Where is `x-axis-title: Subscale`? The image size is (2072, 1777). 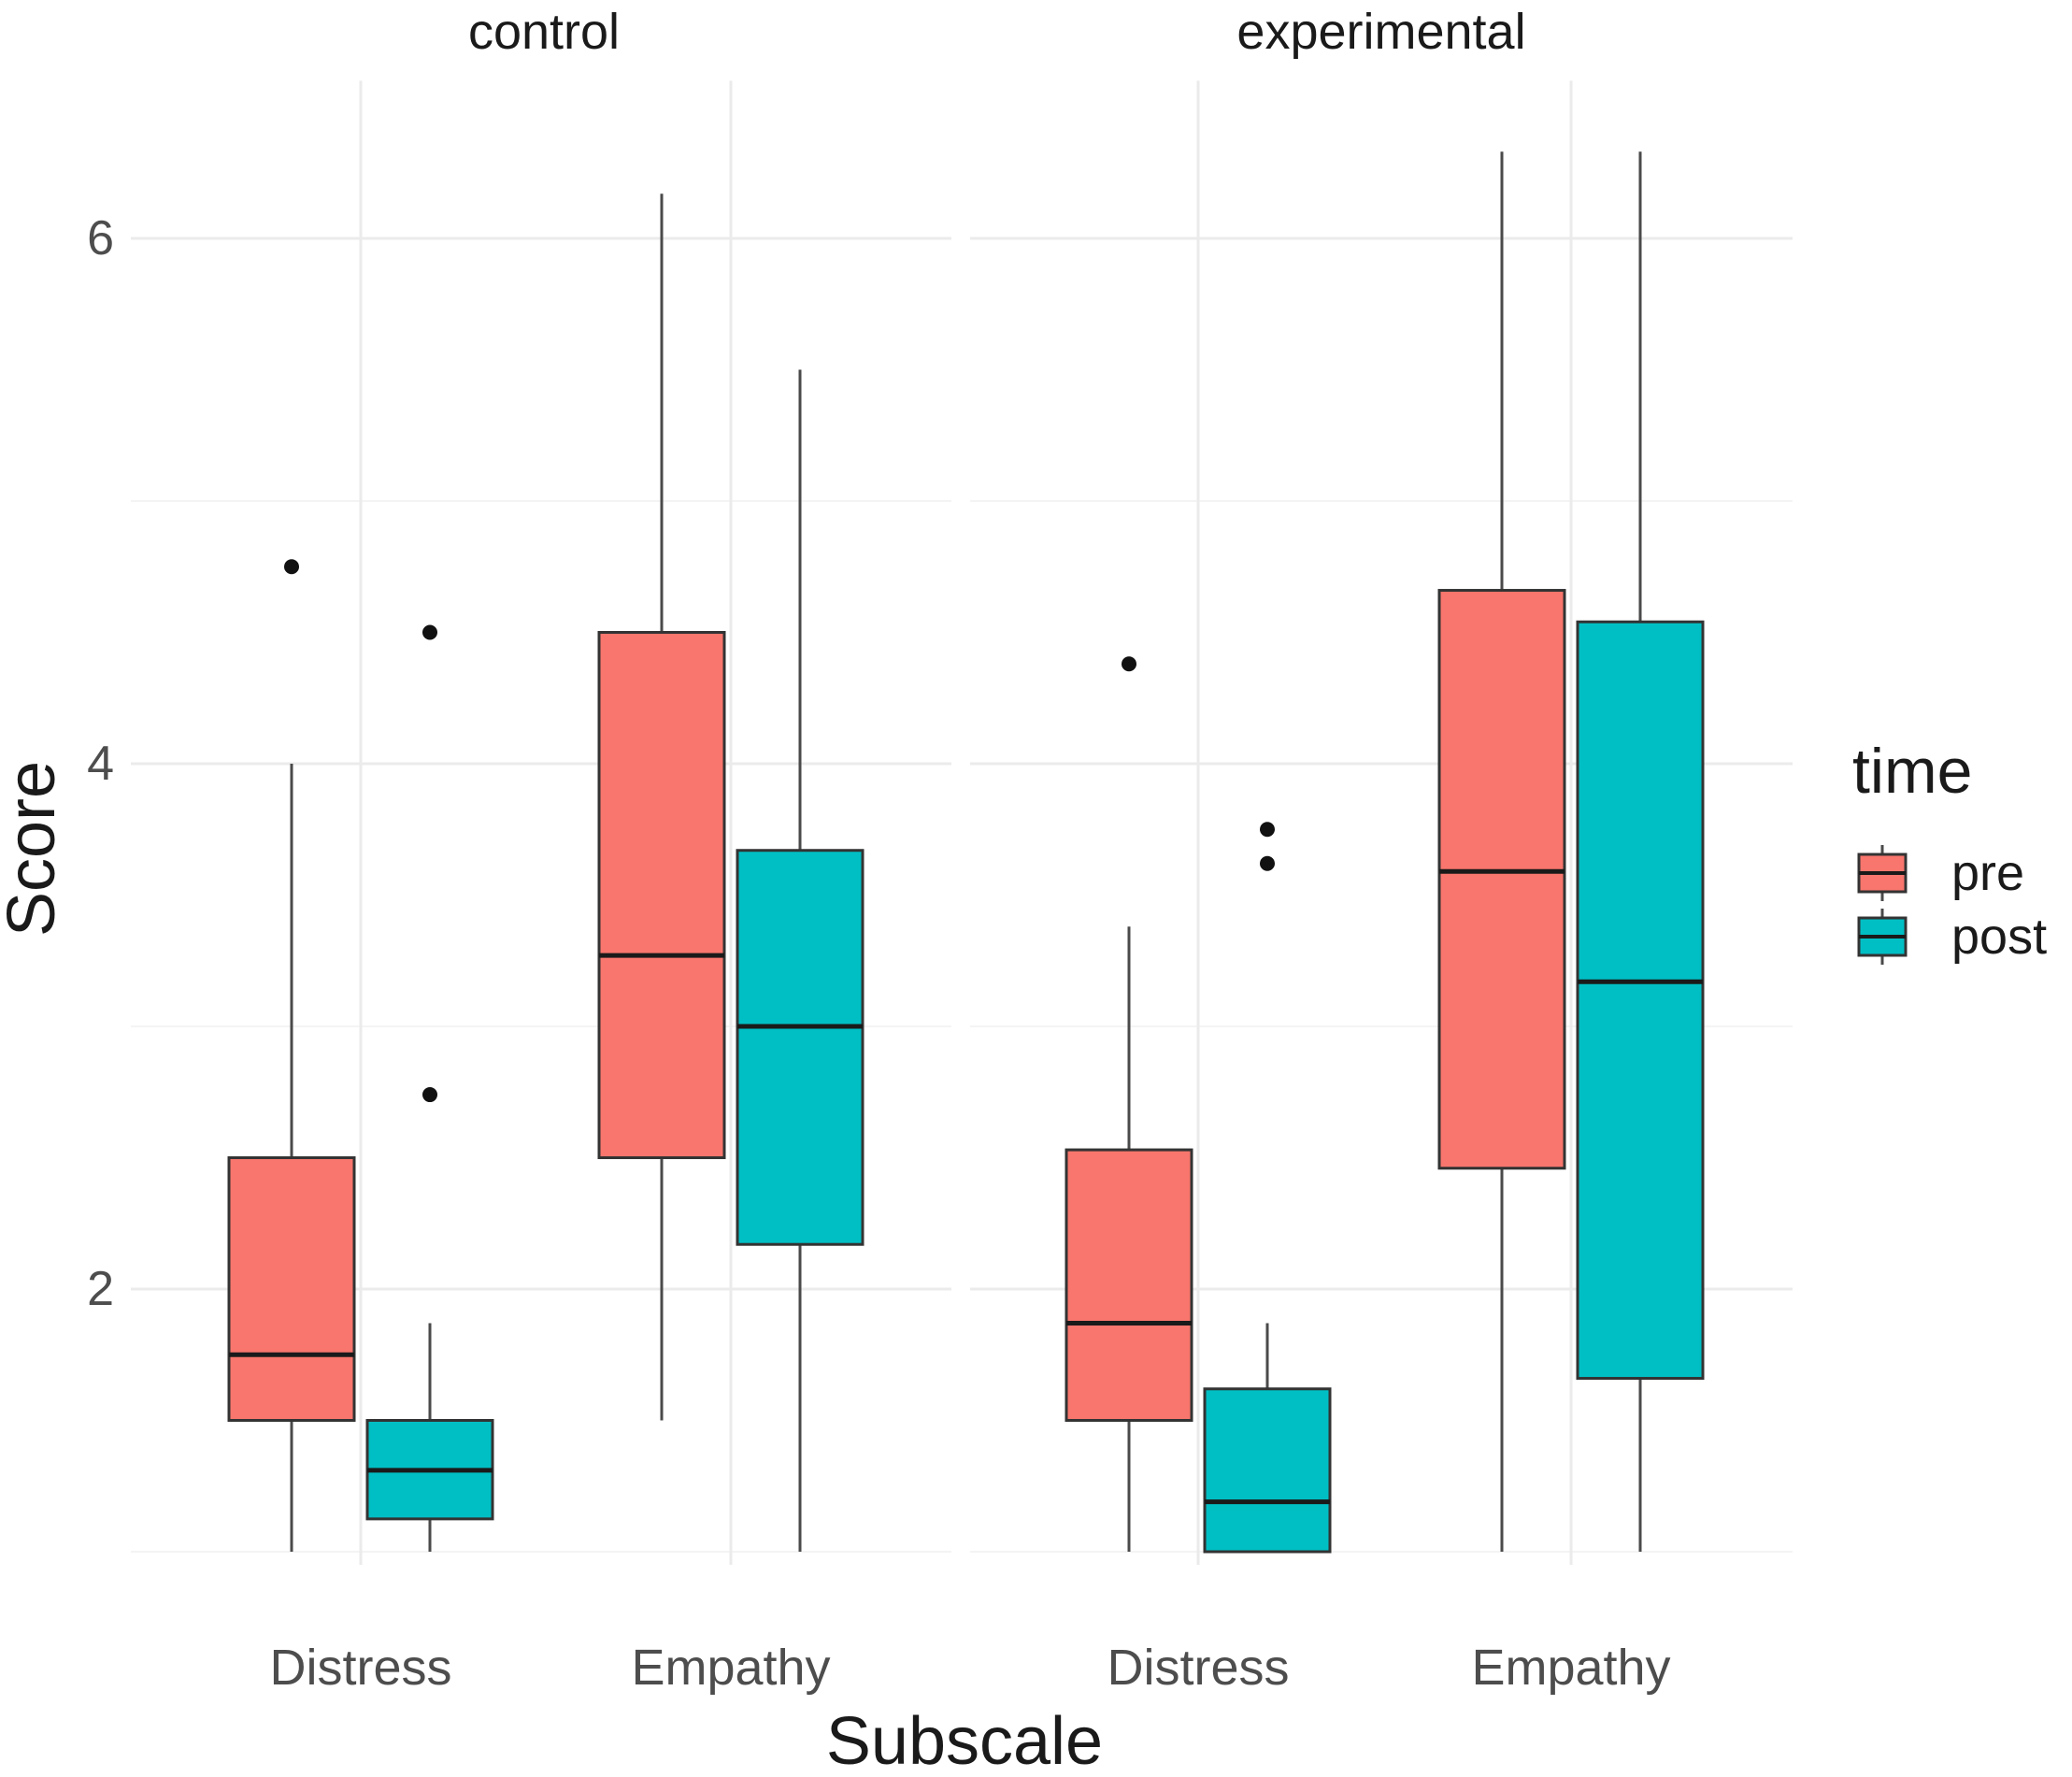
x-axis-title: Subscale is located at coordinates (965, 1740).